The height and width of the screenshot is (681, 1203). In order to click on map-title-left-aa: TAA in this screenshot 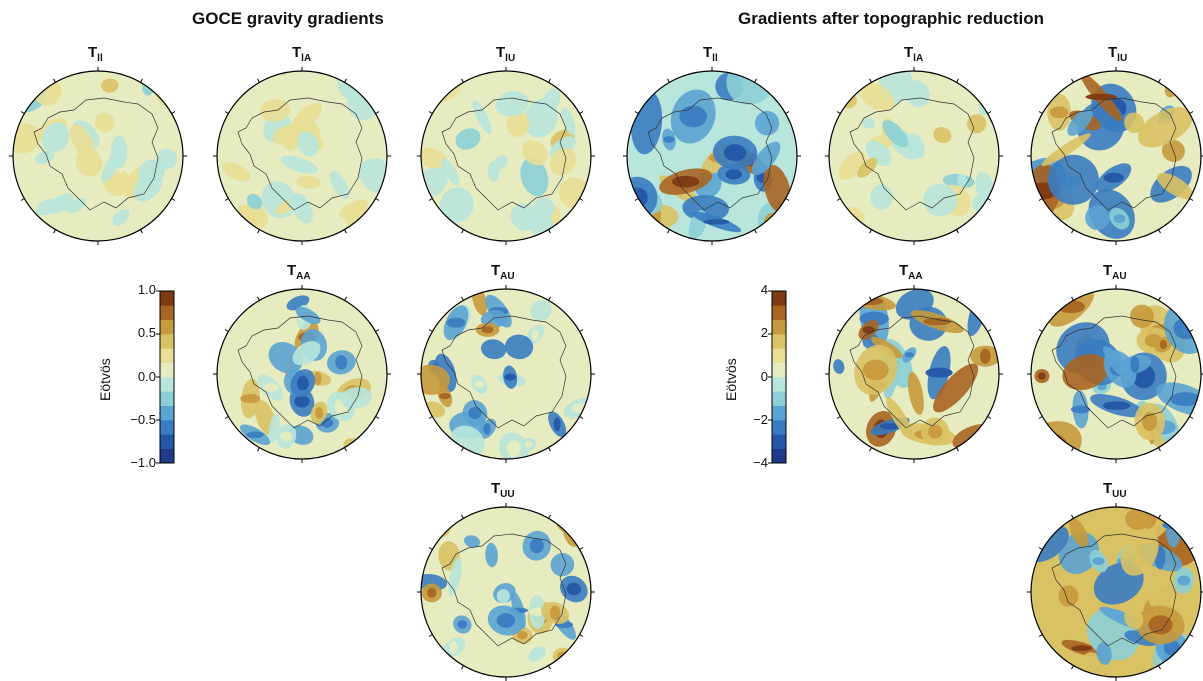, I will do `click(299, 272)`.